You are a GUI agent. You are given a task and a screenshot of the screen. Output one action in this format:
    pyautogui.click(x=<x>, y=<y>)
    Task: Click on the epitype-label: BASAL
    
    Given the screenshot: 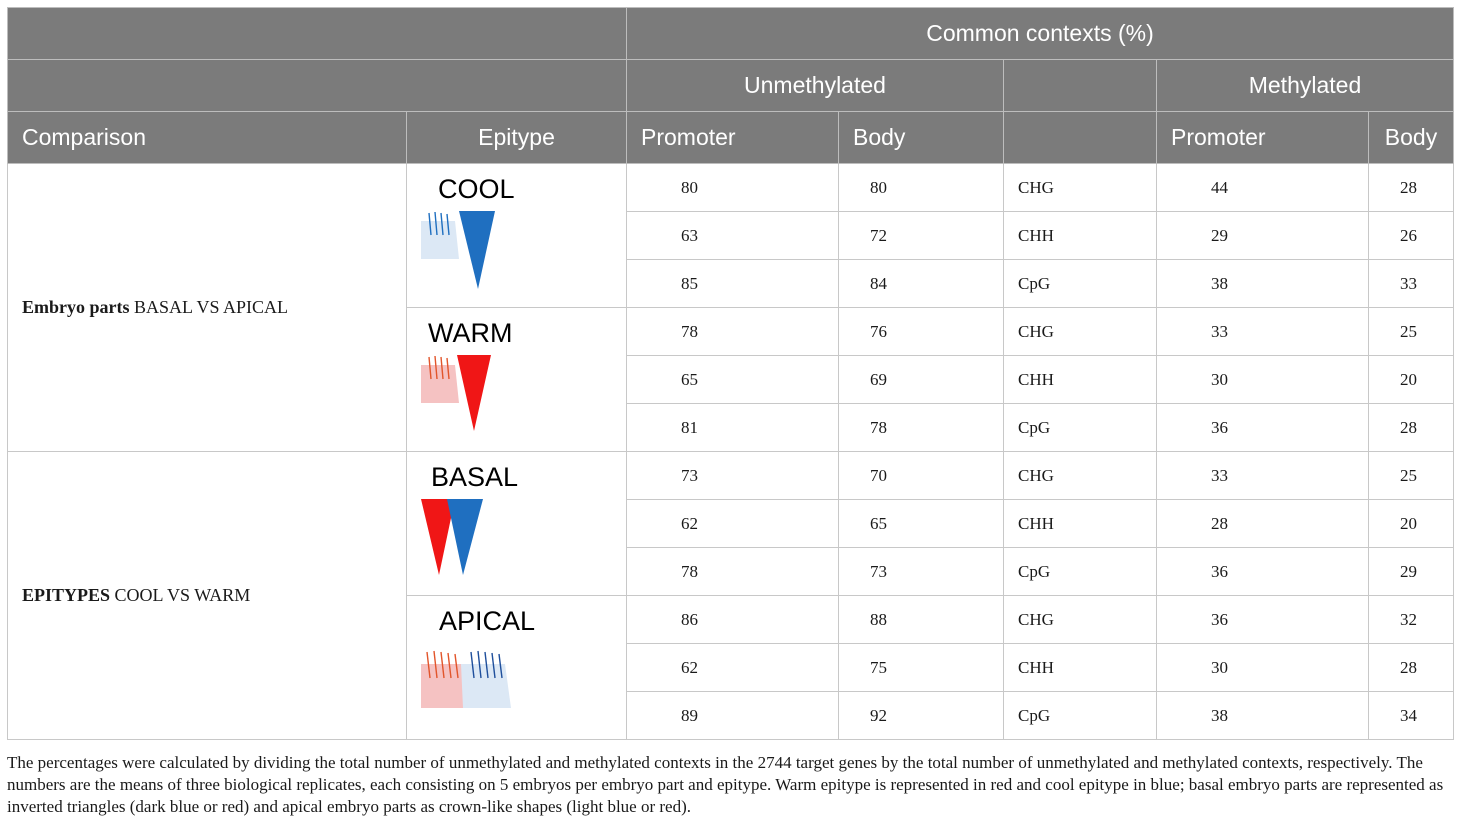 What is the action you would take?
    pyautogui.click(x=475, y=477)
    